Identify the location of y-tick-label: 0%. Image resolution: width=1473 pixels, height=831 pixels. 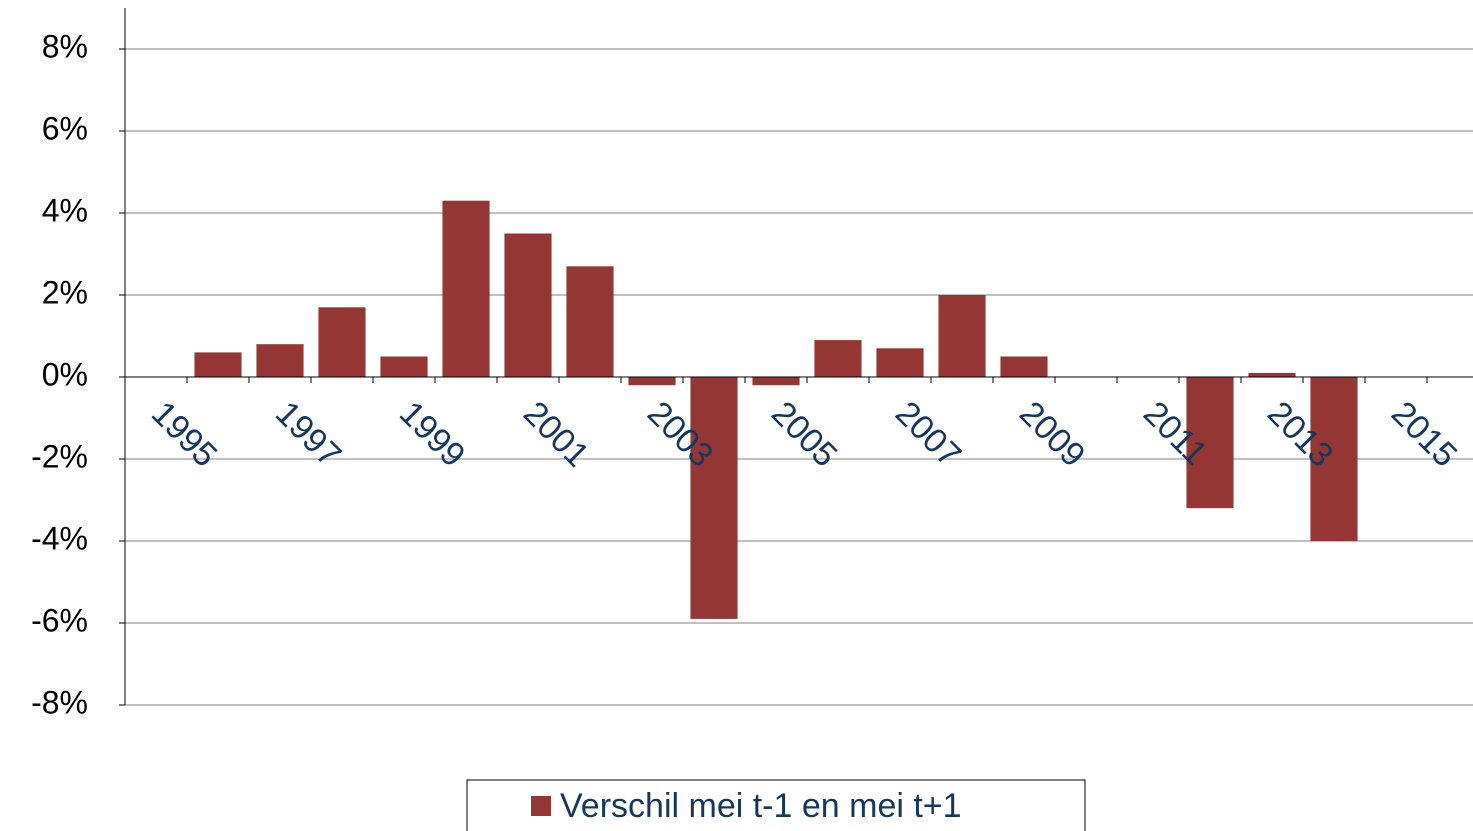
(65, 374).